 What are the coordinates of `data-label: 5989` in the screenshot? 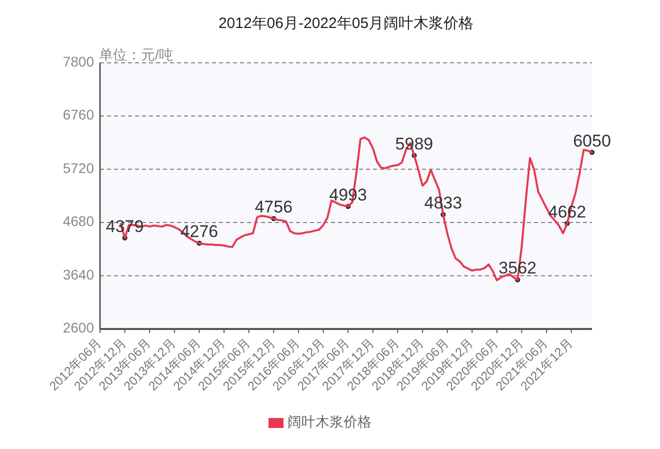 It's located at (414, 144).